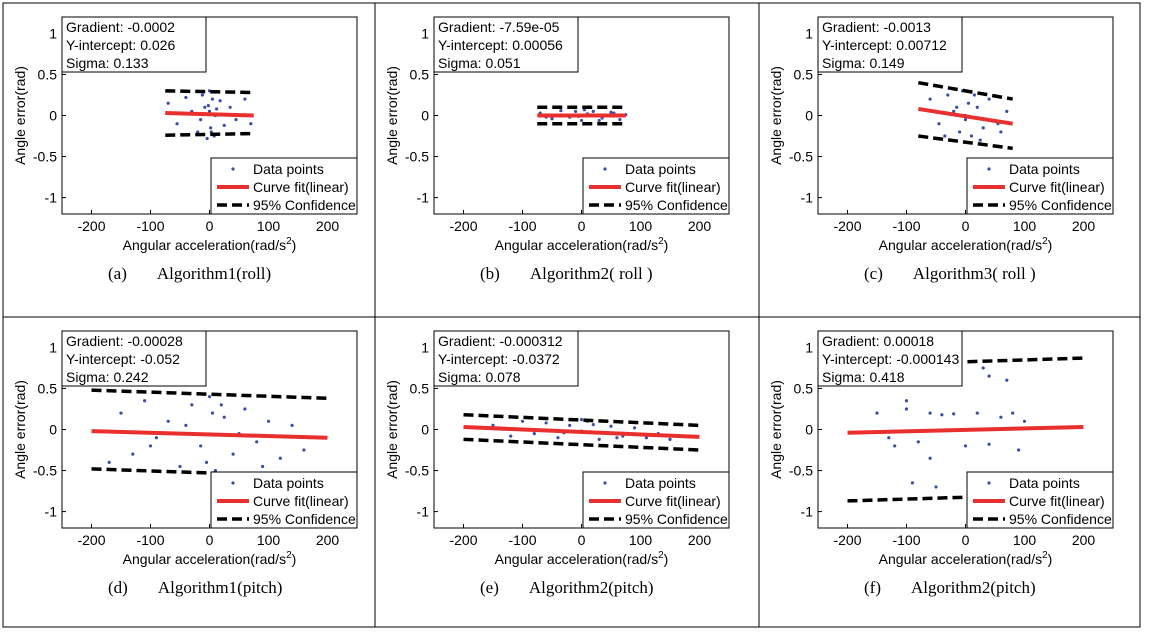  What do you see at coordinates (425, 347) in the screenshot?
I see `y-tick-label: 1` at bounding box center [425, 347].